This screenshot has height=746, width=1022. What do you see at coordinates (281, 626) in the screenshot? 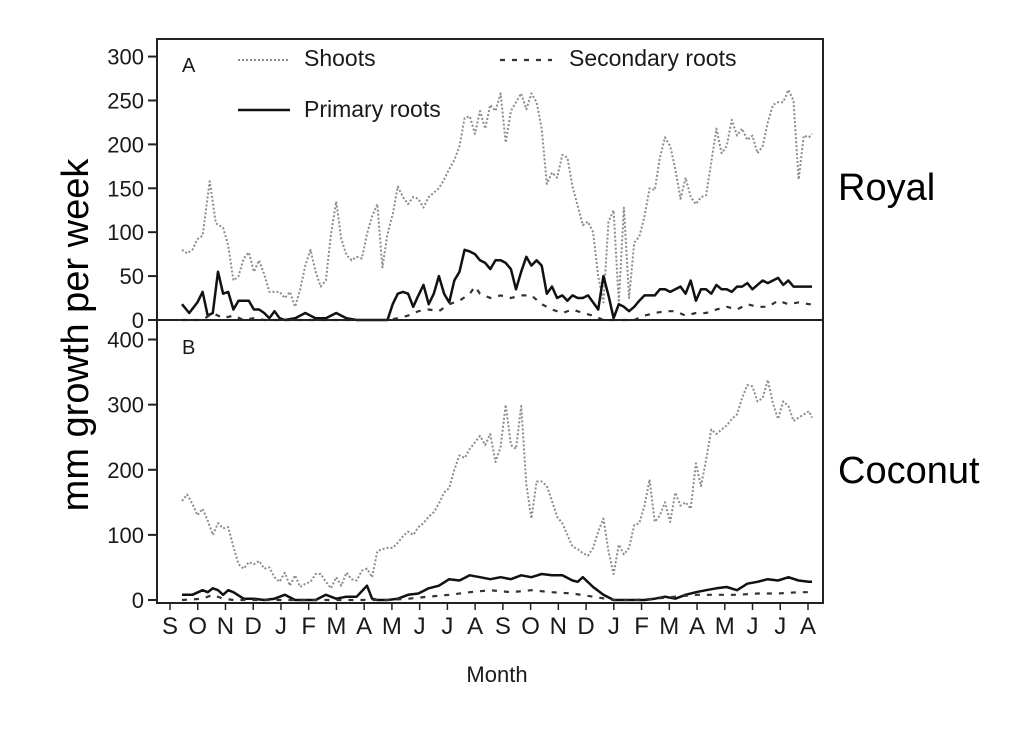
I see `month-label-4: J` at bounding box center [281, 626].